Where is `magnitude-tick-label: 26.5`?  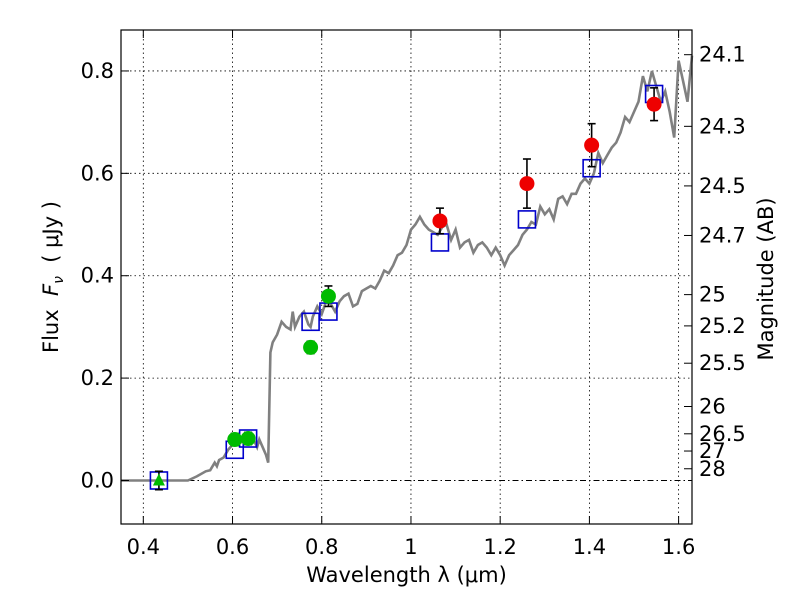 magnitude-tick-label: 26.5 is located at coordinates (722, 434).